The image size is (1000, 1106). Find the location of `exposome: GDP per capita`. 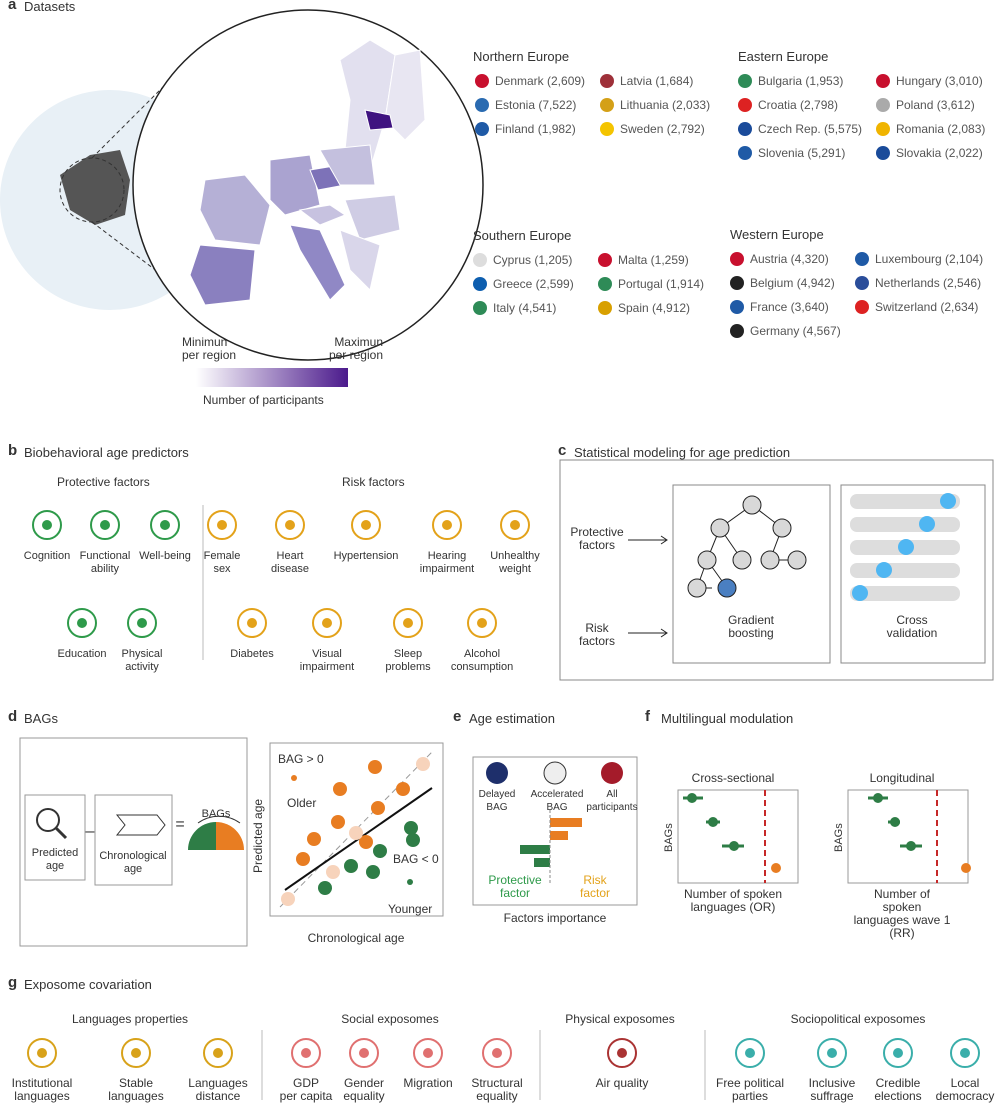

exposome: GDP per capita is located at coordinates (306, 1089).